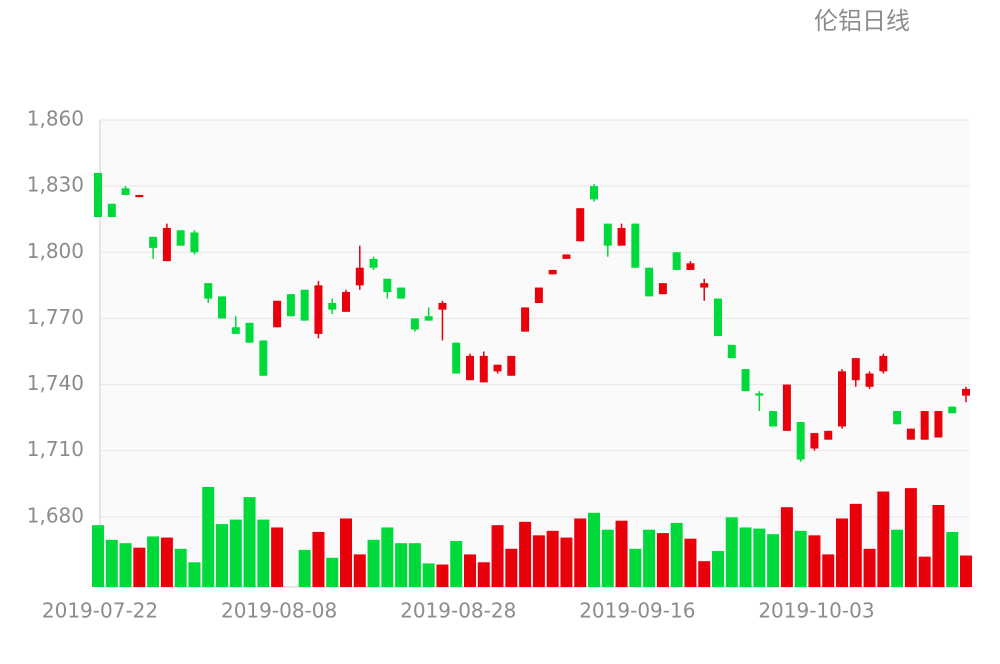 The width and height of the screenshot is (1000, 664). What do you see at coordinates (55, 317) in the screenshot?
I see `y-tick-label: 1,770` at bounding box center [55, 317].